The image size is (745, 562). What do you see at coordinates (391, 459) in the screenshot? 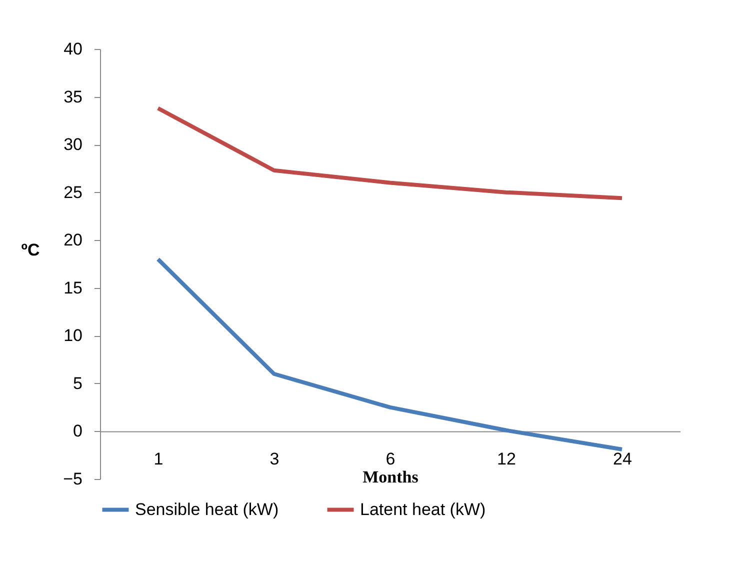
I see `x-tick-label: 6` at bounding box center [391, 459].